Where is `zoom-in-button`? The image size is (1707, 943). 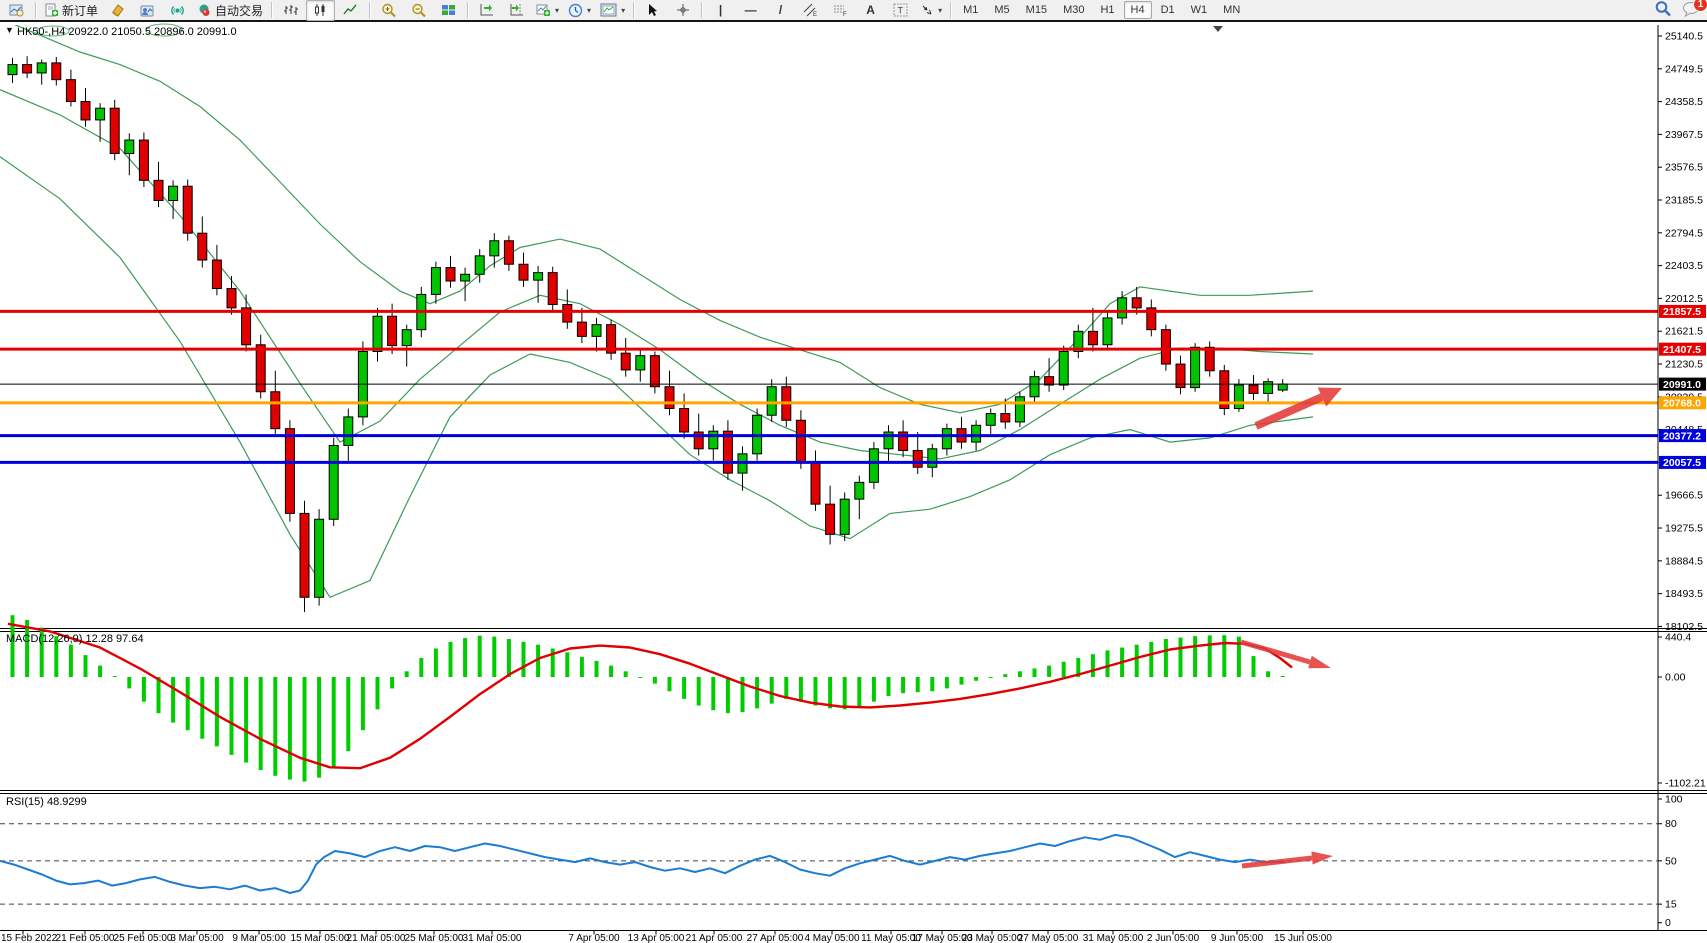 zoom-in-button is located at coordinates (388, 10).